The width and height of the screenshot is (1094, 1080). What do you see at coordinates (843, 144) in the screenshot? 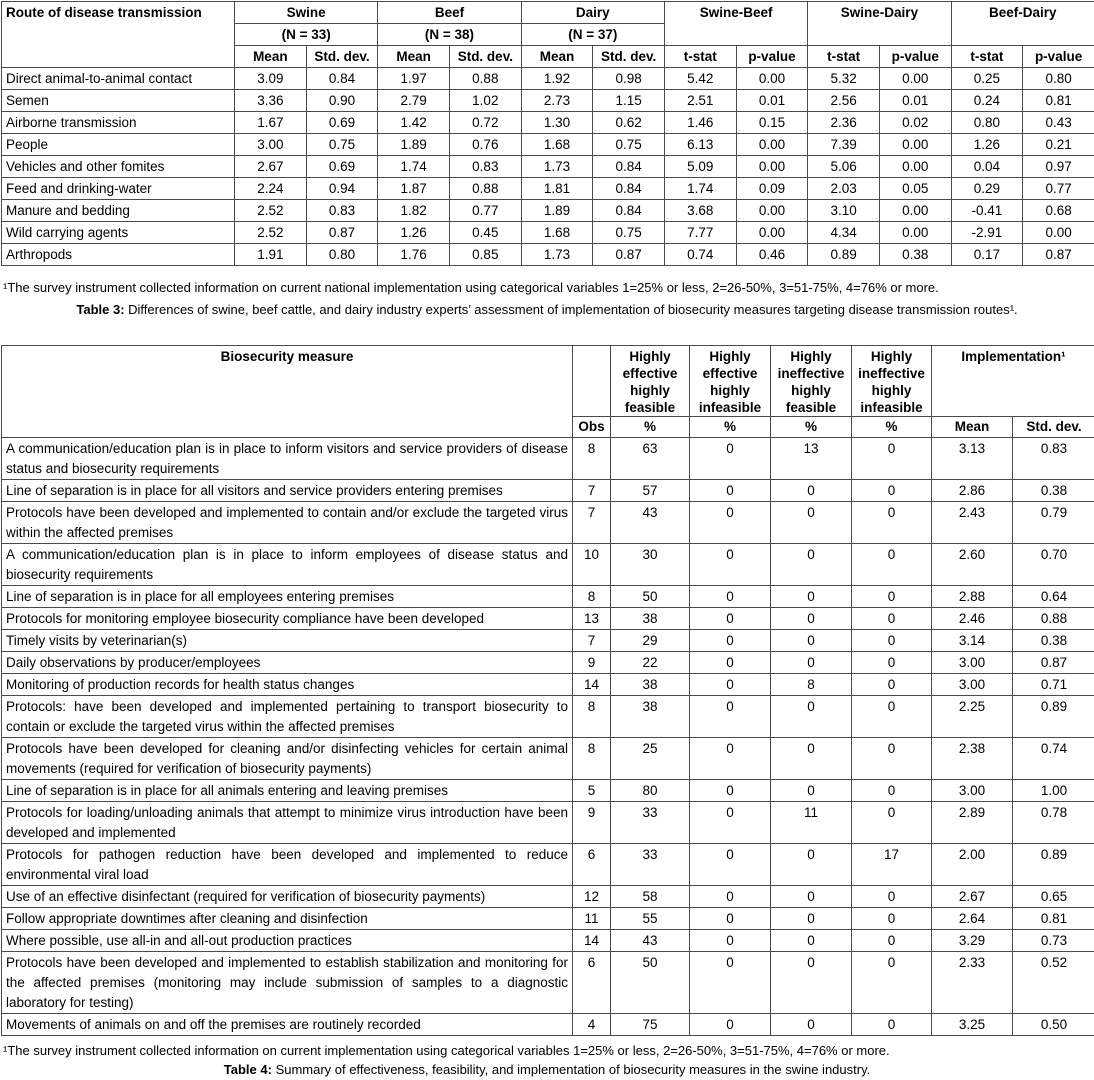
I see `value-cell: 7.39` at bounding box center [843, 144].